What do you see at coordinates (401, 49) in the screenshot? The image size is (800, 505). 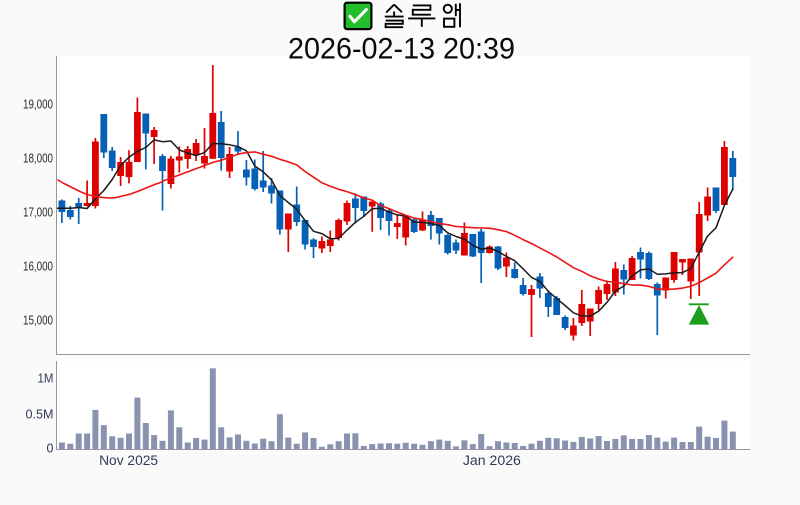 I see `svg-text: 2026-02-13 20:39` at bounding box center [401, 49].